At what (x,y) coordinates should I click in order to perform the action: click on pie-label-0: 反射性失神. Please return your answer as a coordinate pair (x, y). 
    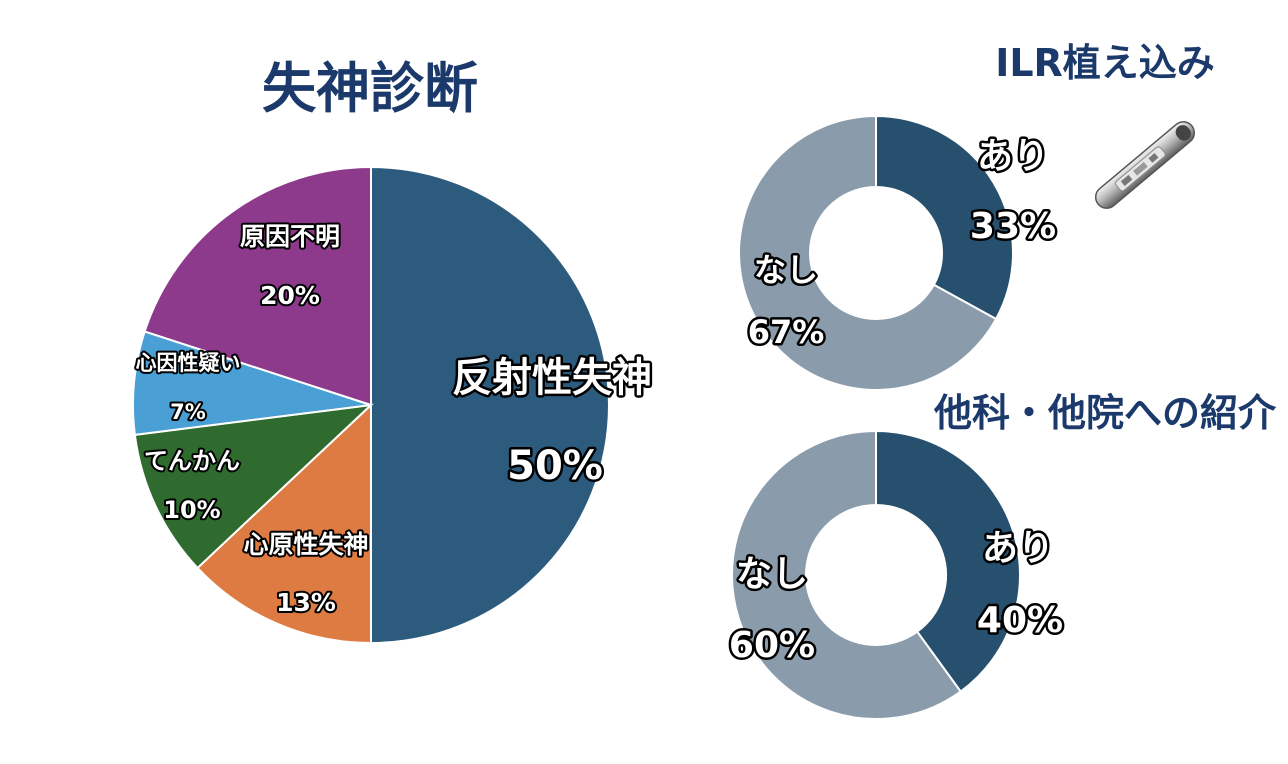
    Looking at the image, I should click on (552, 378).